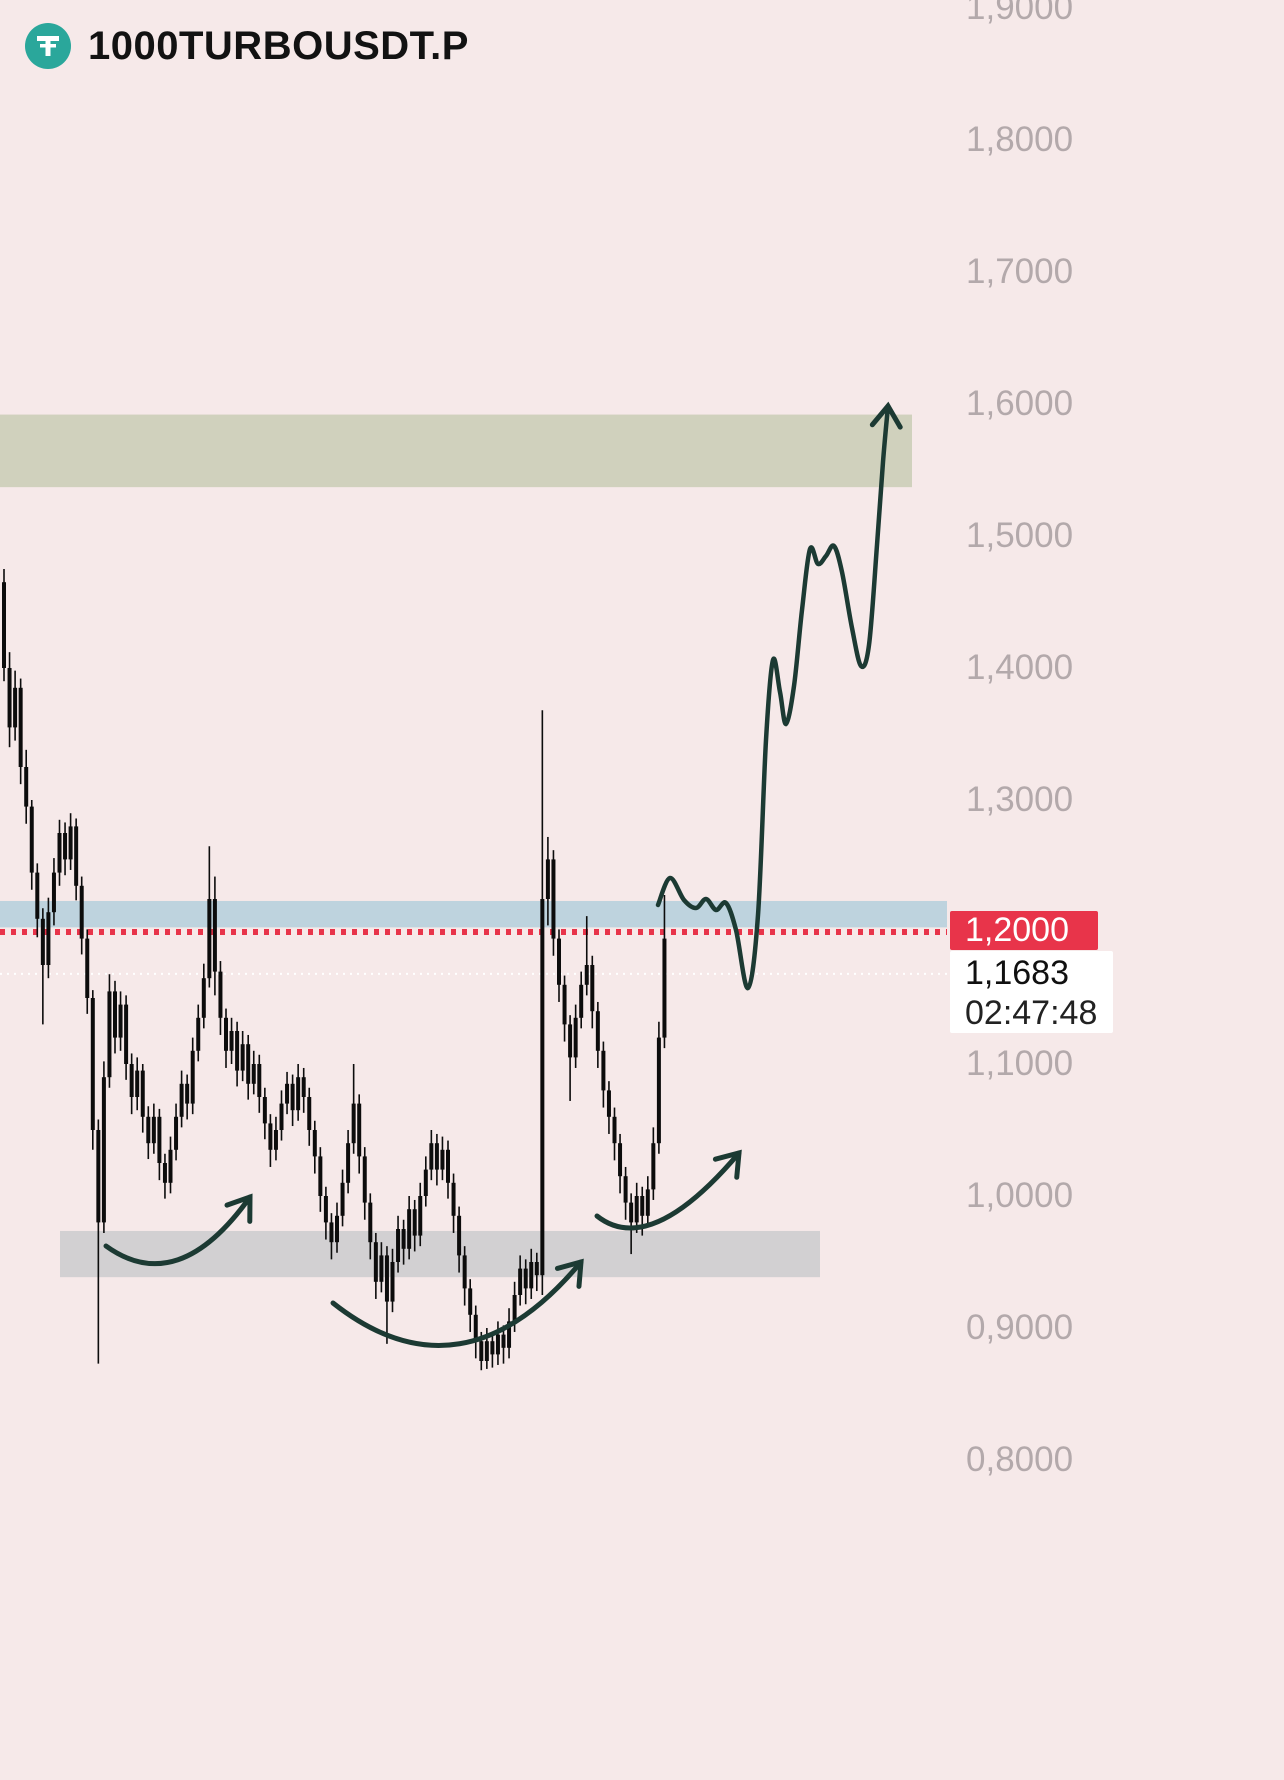  Describe the element at coordinates (1031, 1013) in the screenshot. I see `bar-close-countdown: 02:47:48` at that location.